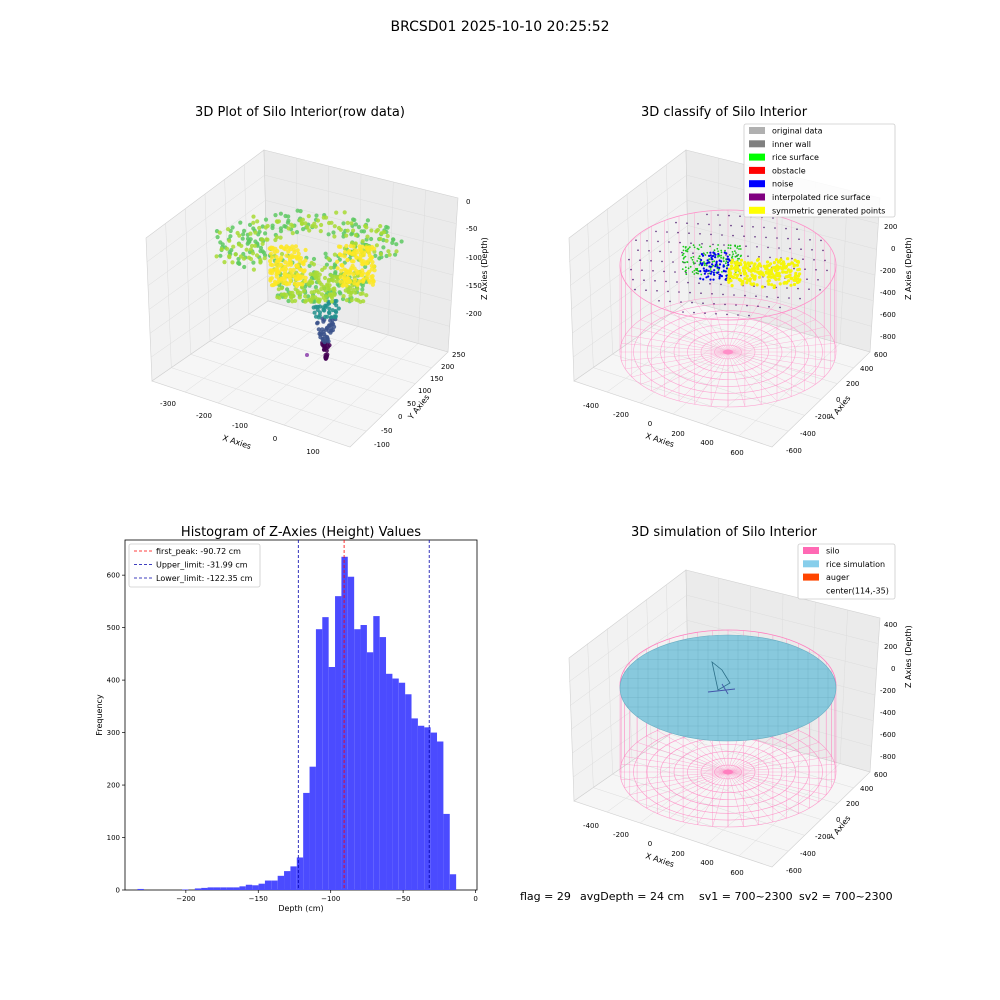  I want to click on classify-x-tick: 0, so click(650, 424).